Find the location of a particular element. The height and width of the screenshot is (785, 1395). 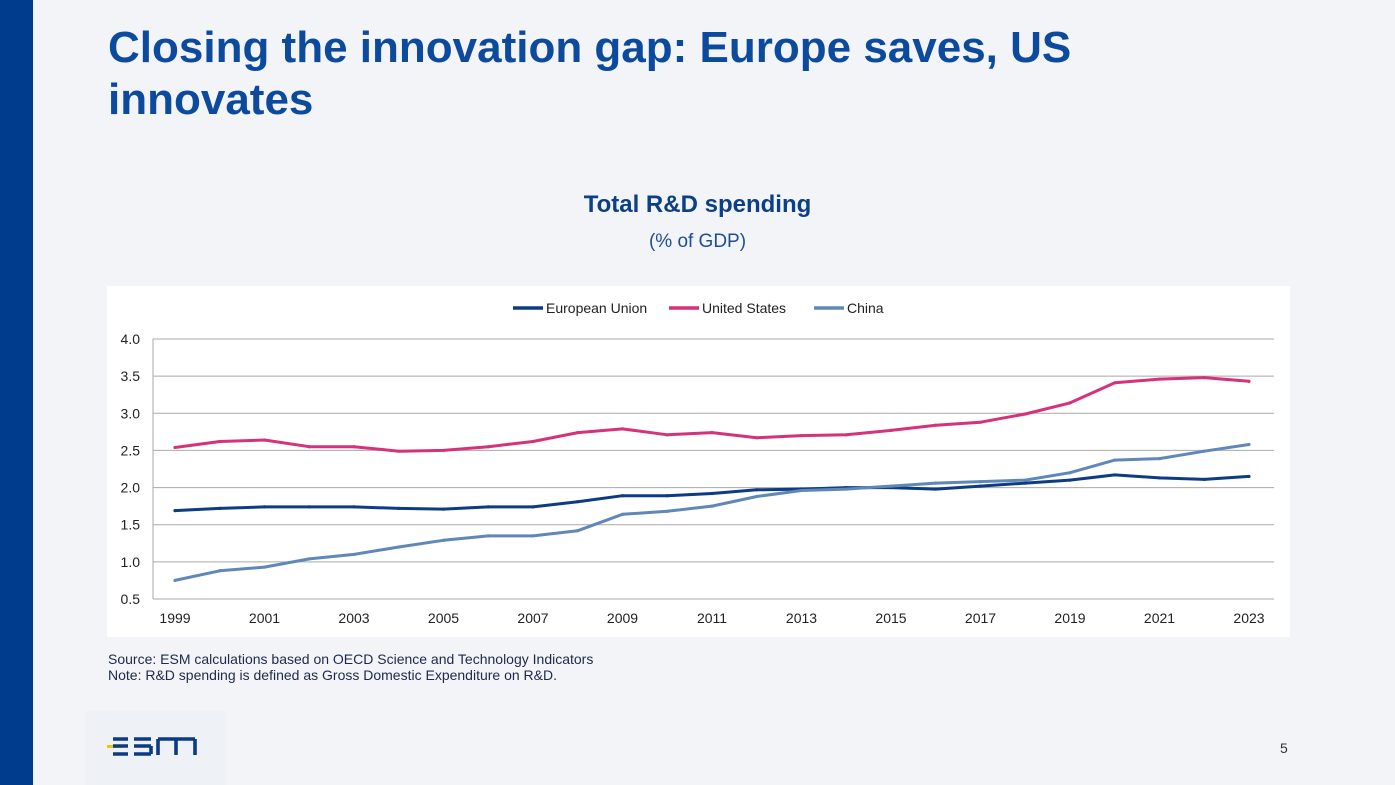

legend-label-united-states: United States is located at coordinates (744, 308).